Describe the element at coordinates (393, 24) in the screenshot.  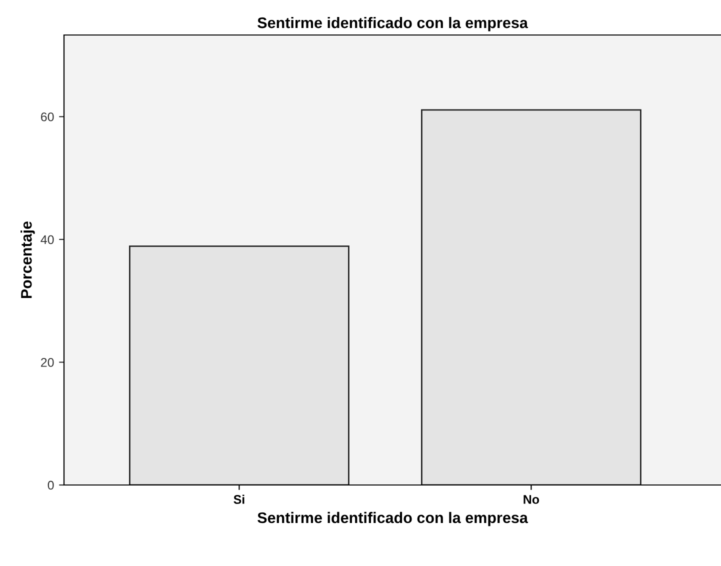
I see `chart-title: Sentirme identificado con la empresa` at that location.